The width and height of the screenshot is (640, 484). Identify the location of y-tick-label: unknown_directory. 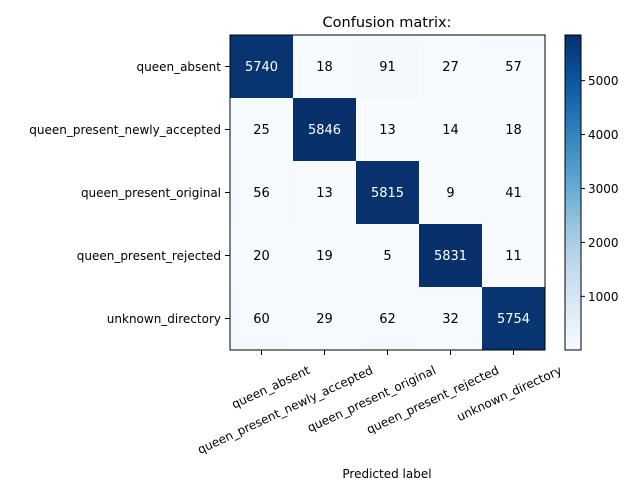
(164, 319).